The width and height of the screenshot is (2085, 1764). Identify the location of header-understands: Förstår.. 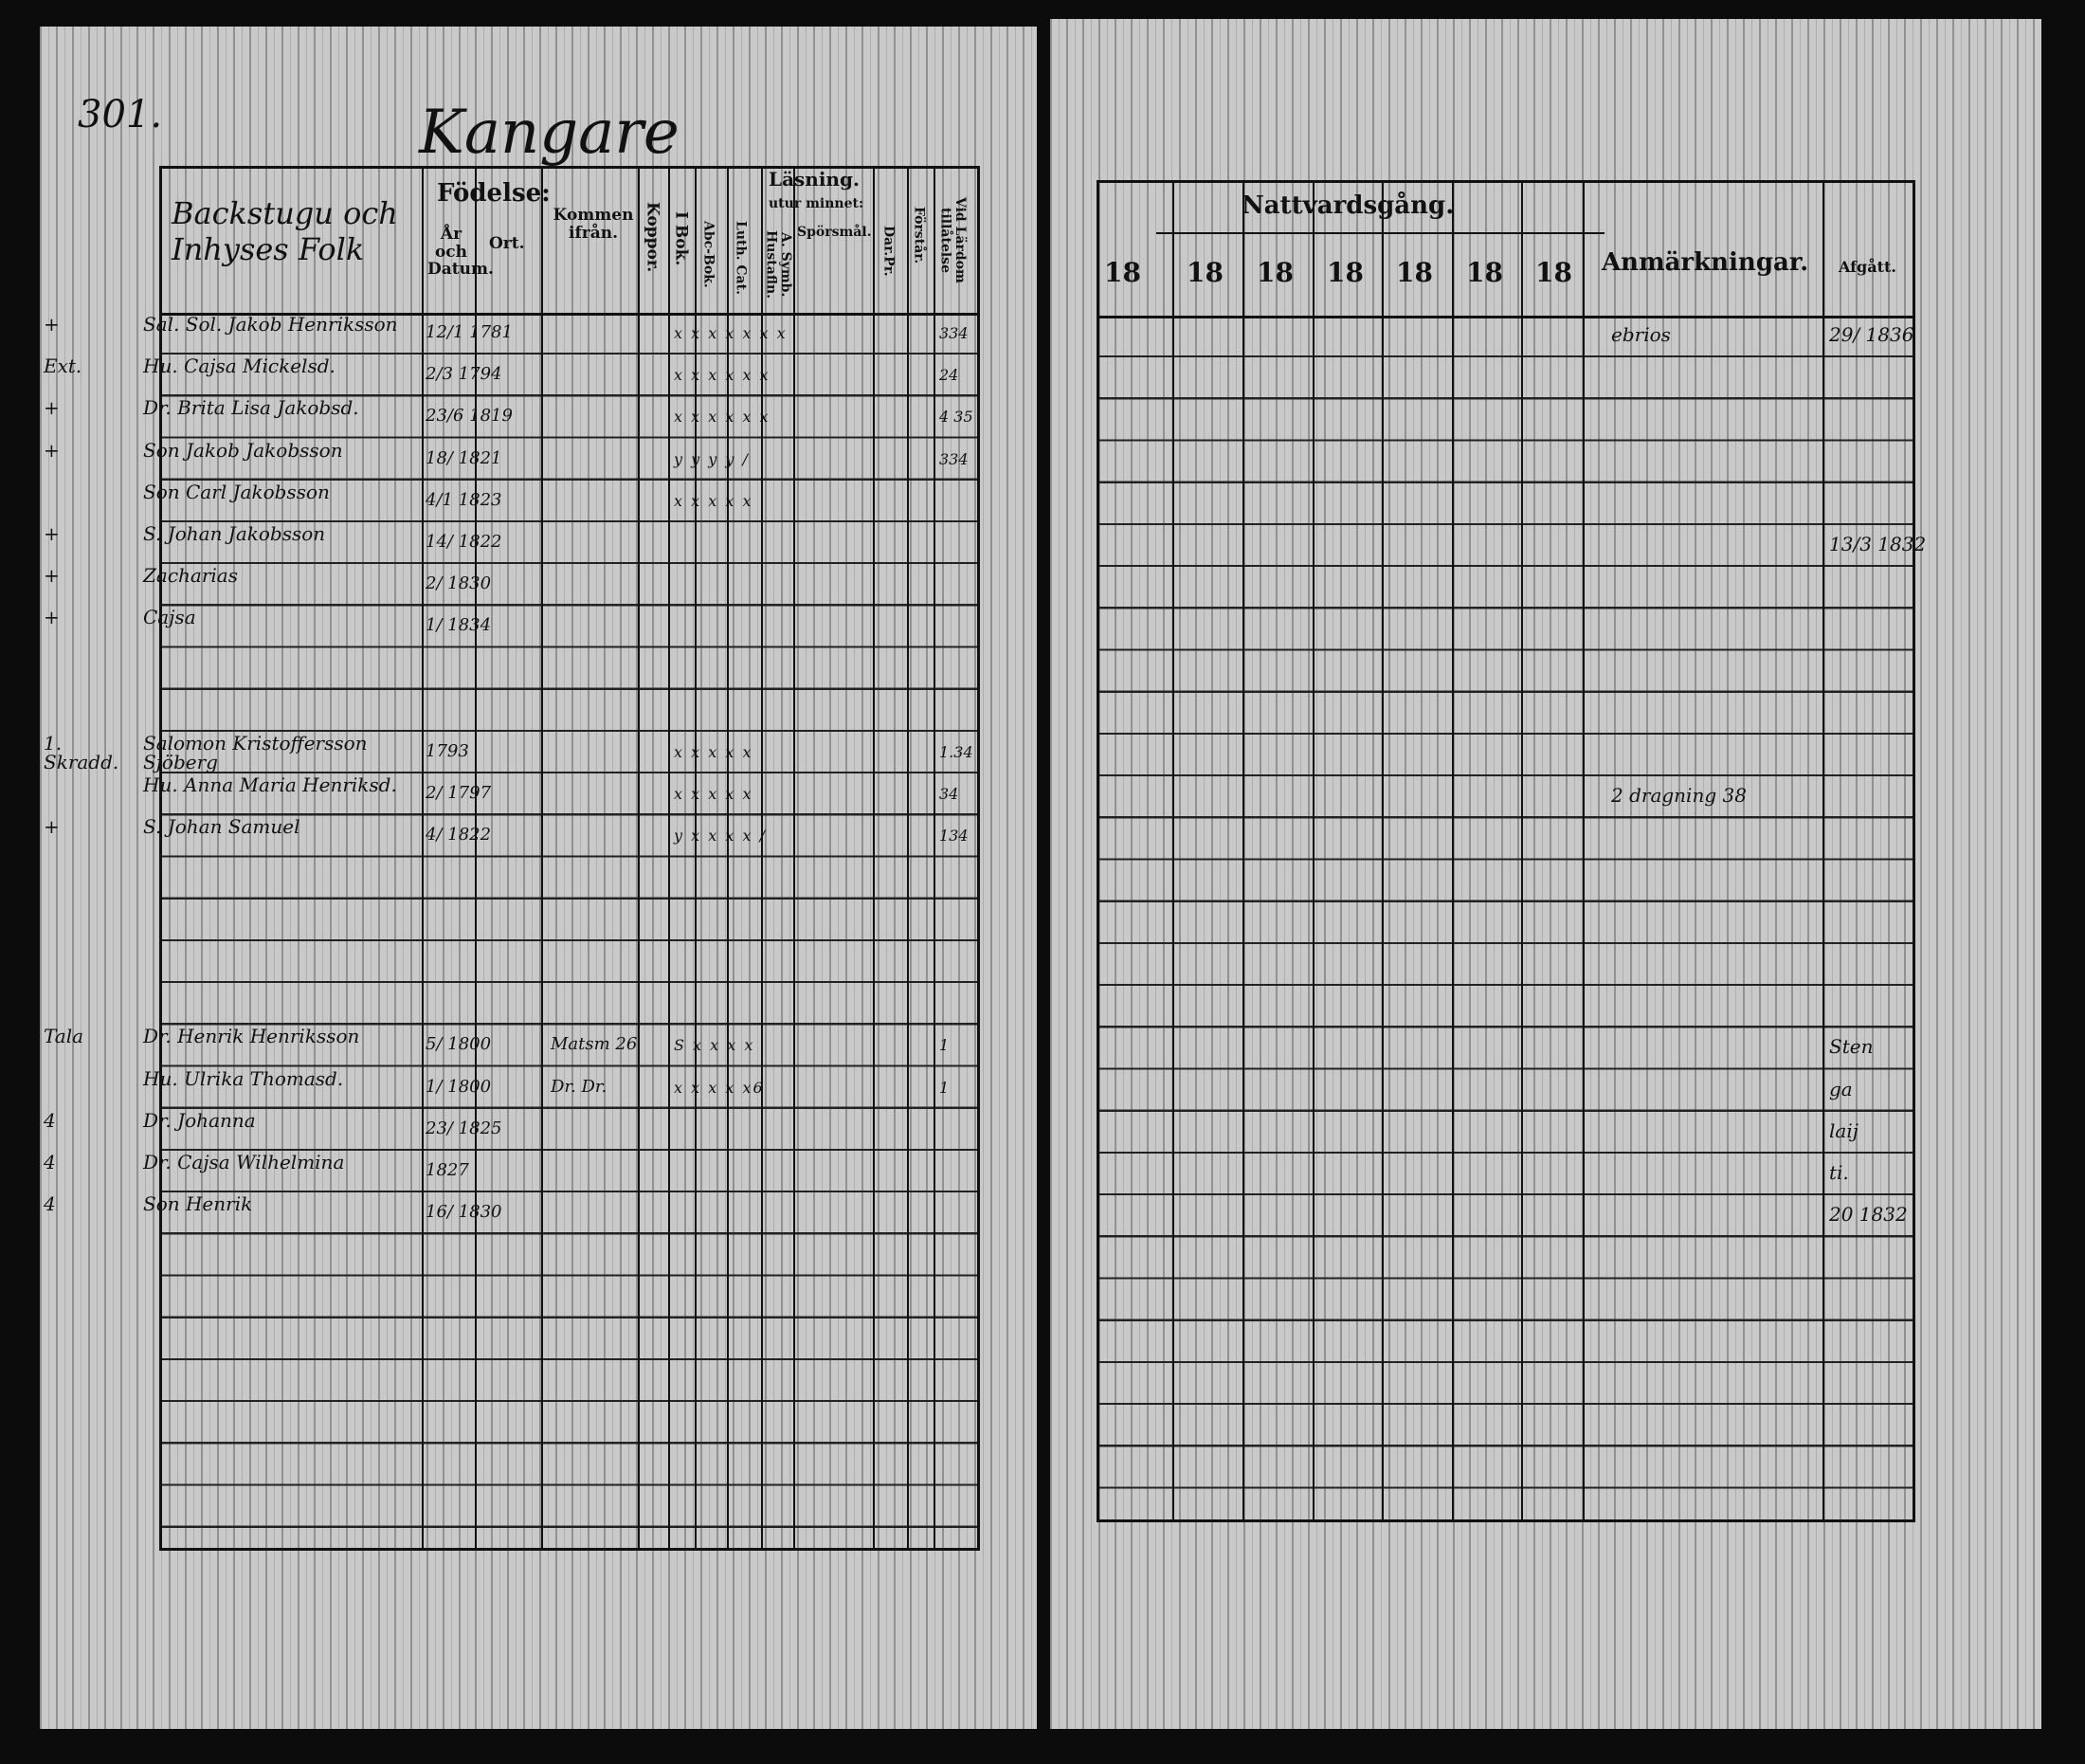
(919, 235).